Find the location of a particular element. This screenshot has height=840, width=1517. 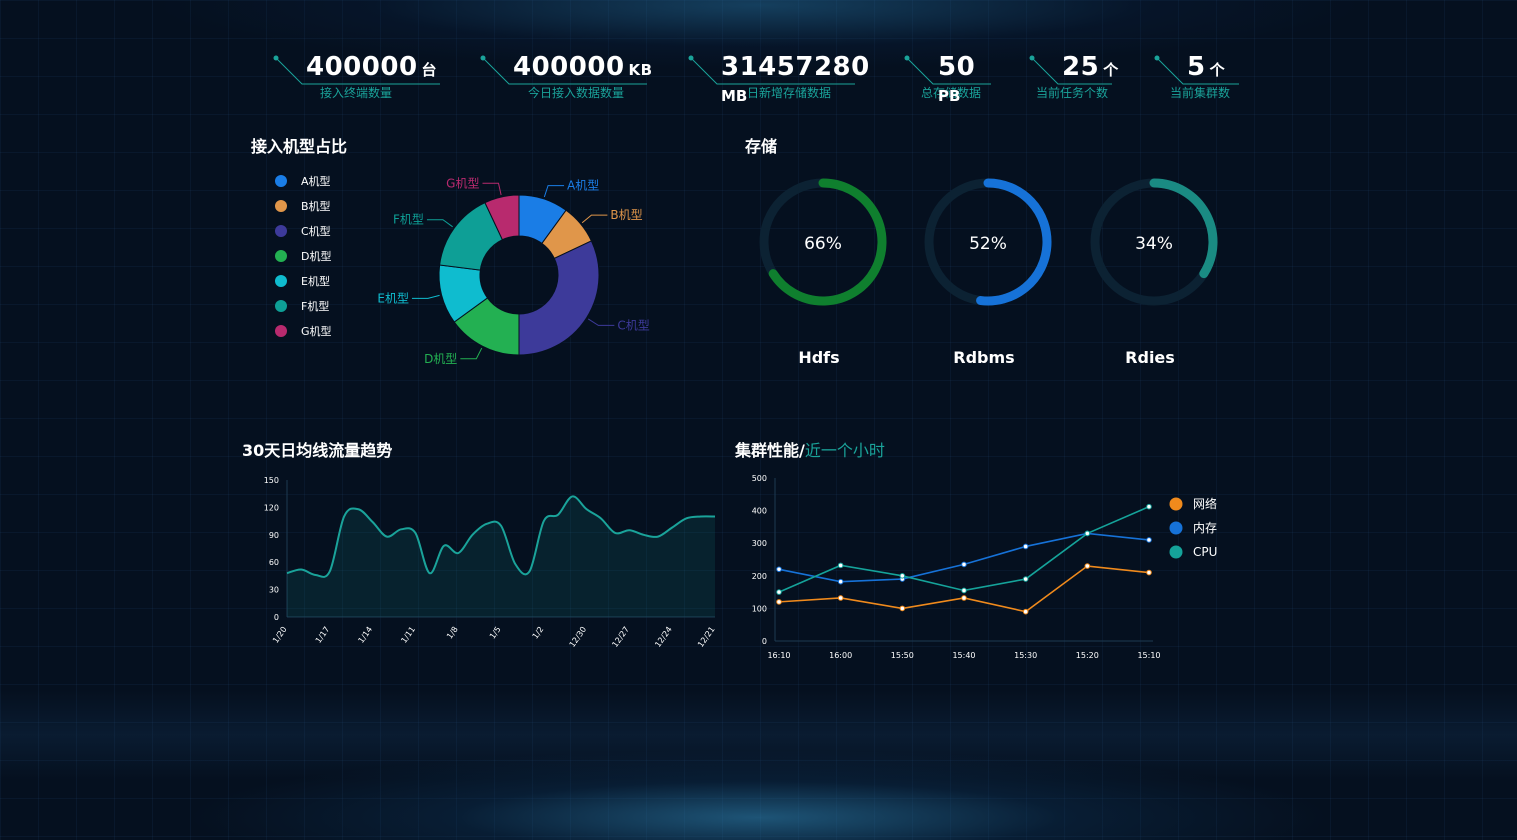

pie-slice-label: E机型 is located at coordinates (393, 298).